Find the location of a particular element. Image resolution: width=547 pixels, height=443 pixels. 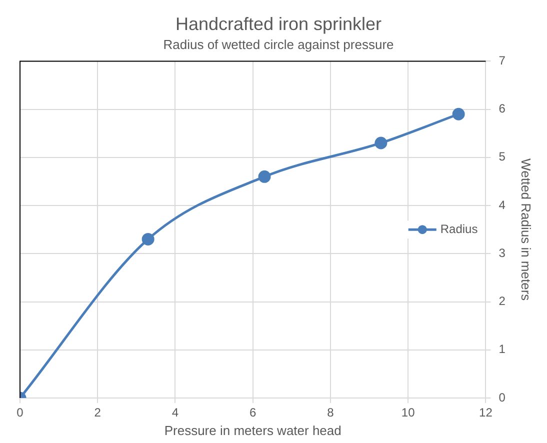

y-tick-label: 5 is located at coordinates (502, 157).